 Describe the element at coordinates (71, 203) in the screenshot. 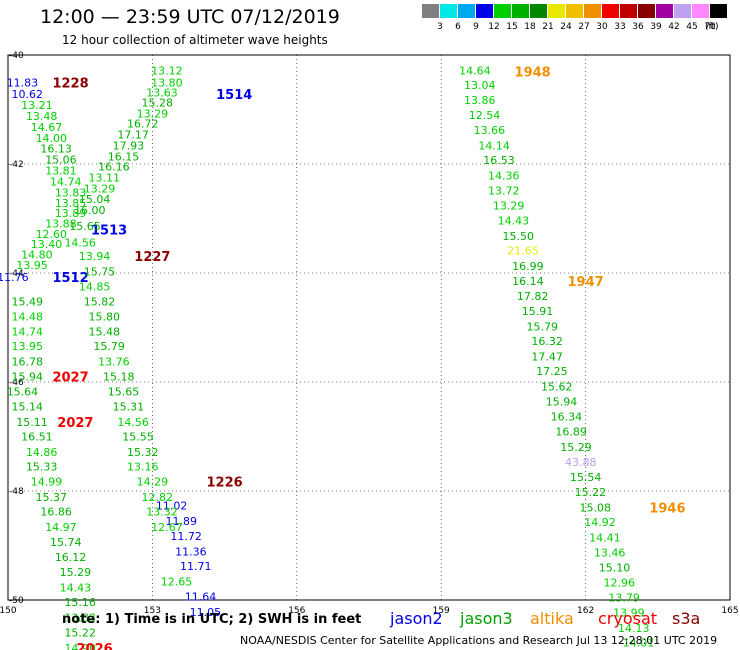

I see `jason3-swh-value: 13.85` at that location.